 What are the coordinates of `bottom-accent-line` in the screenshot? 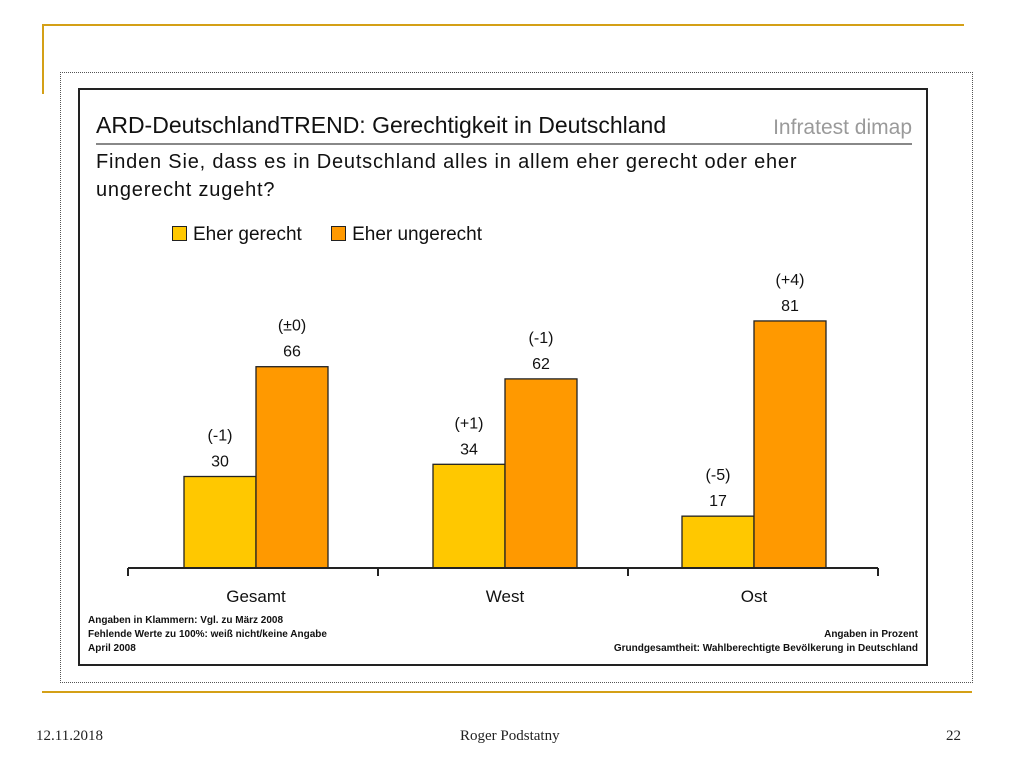 It's located at (507, 692).